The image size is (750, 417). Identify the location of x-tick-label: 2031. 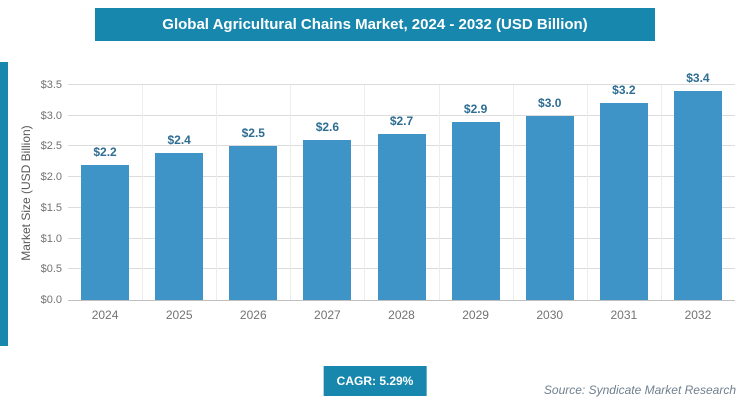
(624, 315).